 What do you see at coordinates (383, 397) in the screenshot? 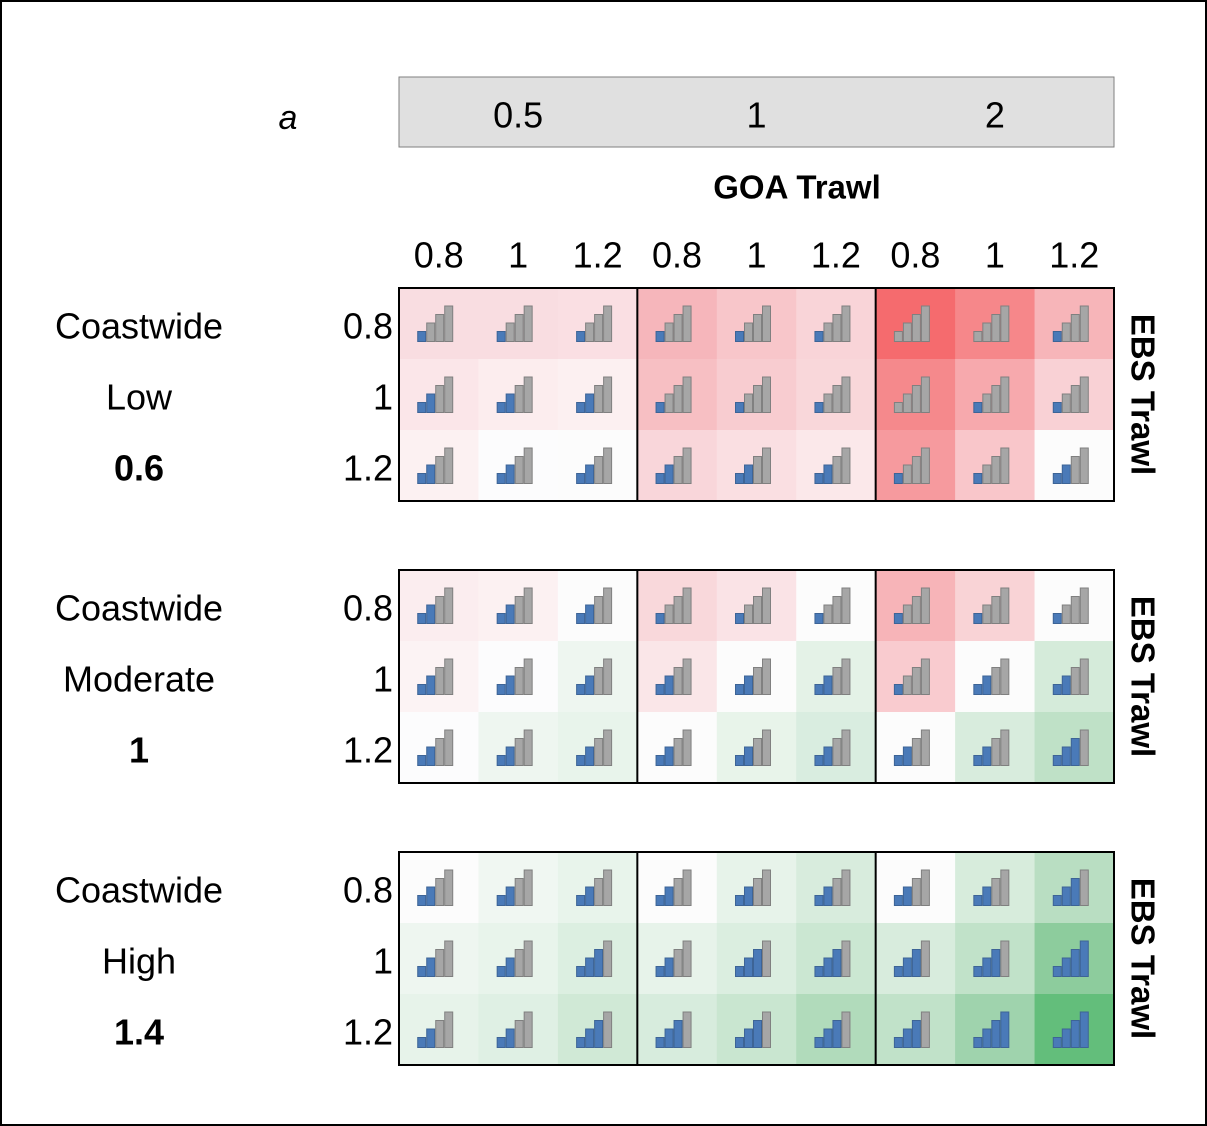
I see `row-label: 1` at bounding box center [383, 397].